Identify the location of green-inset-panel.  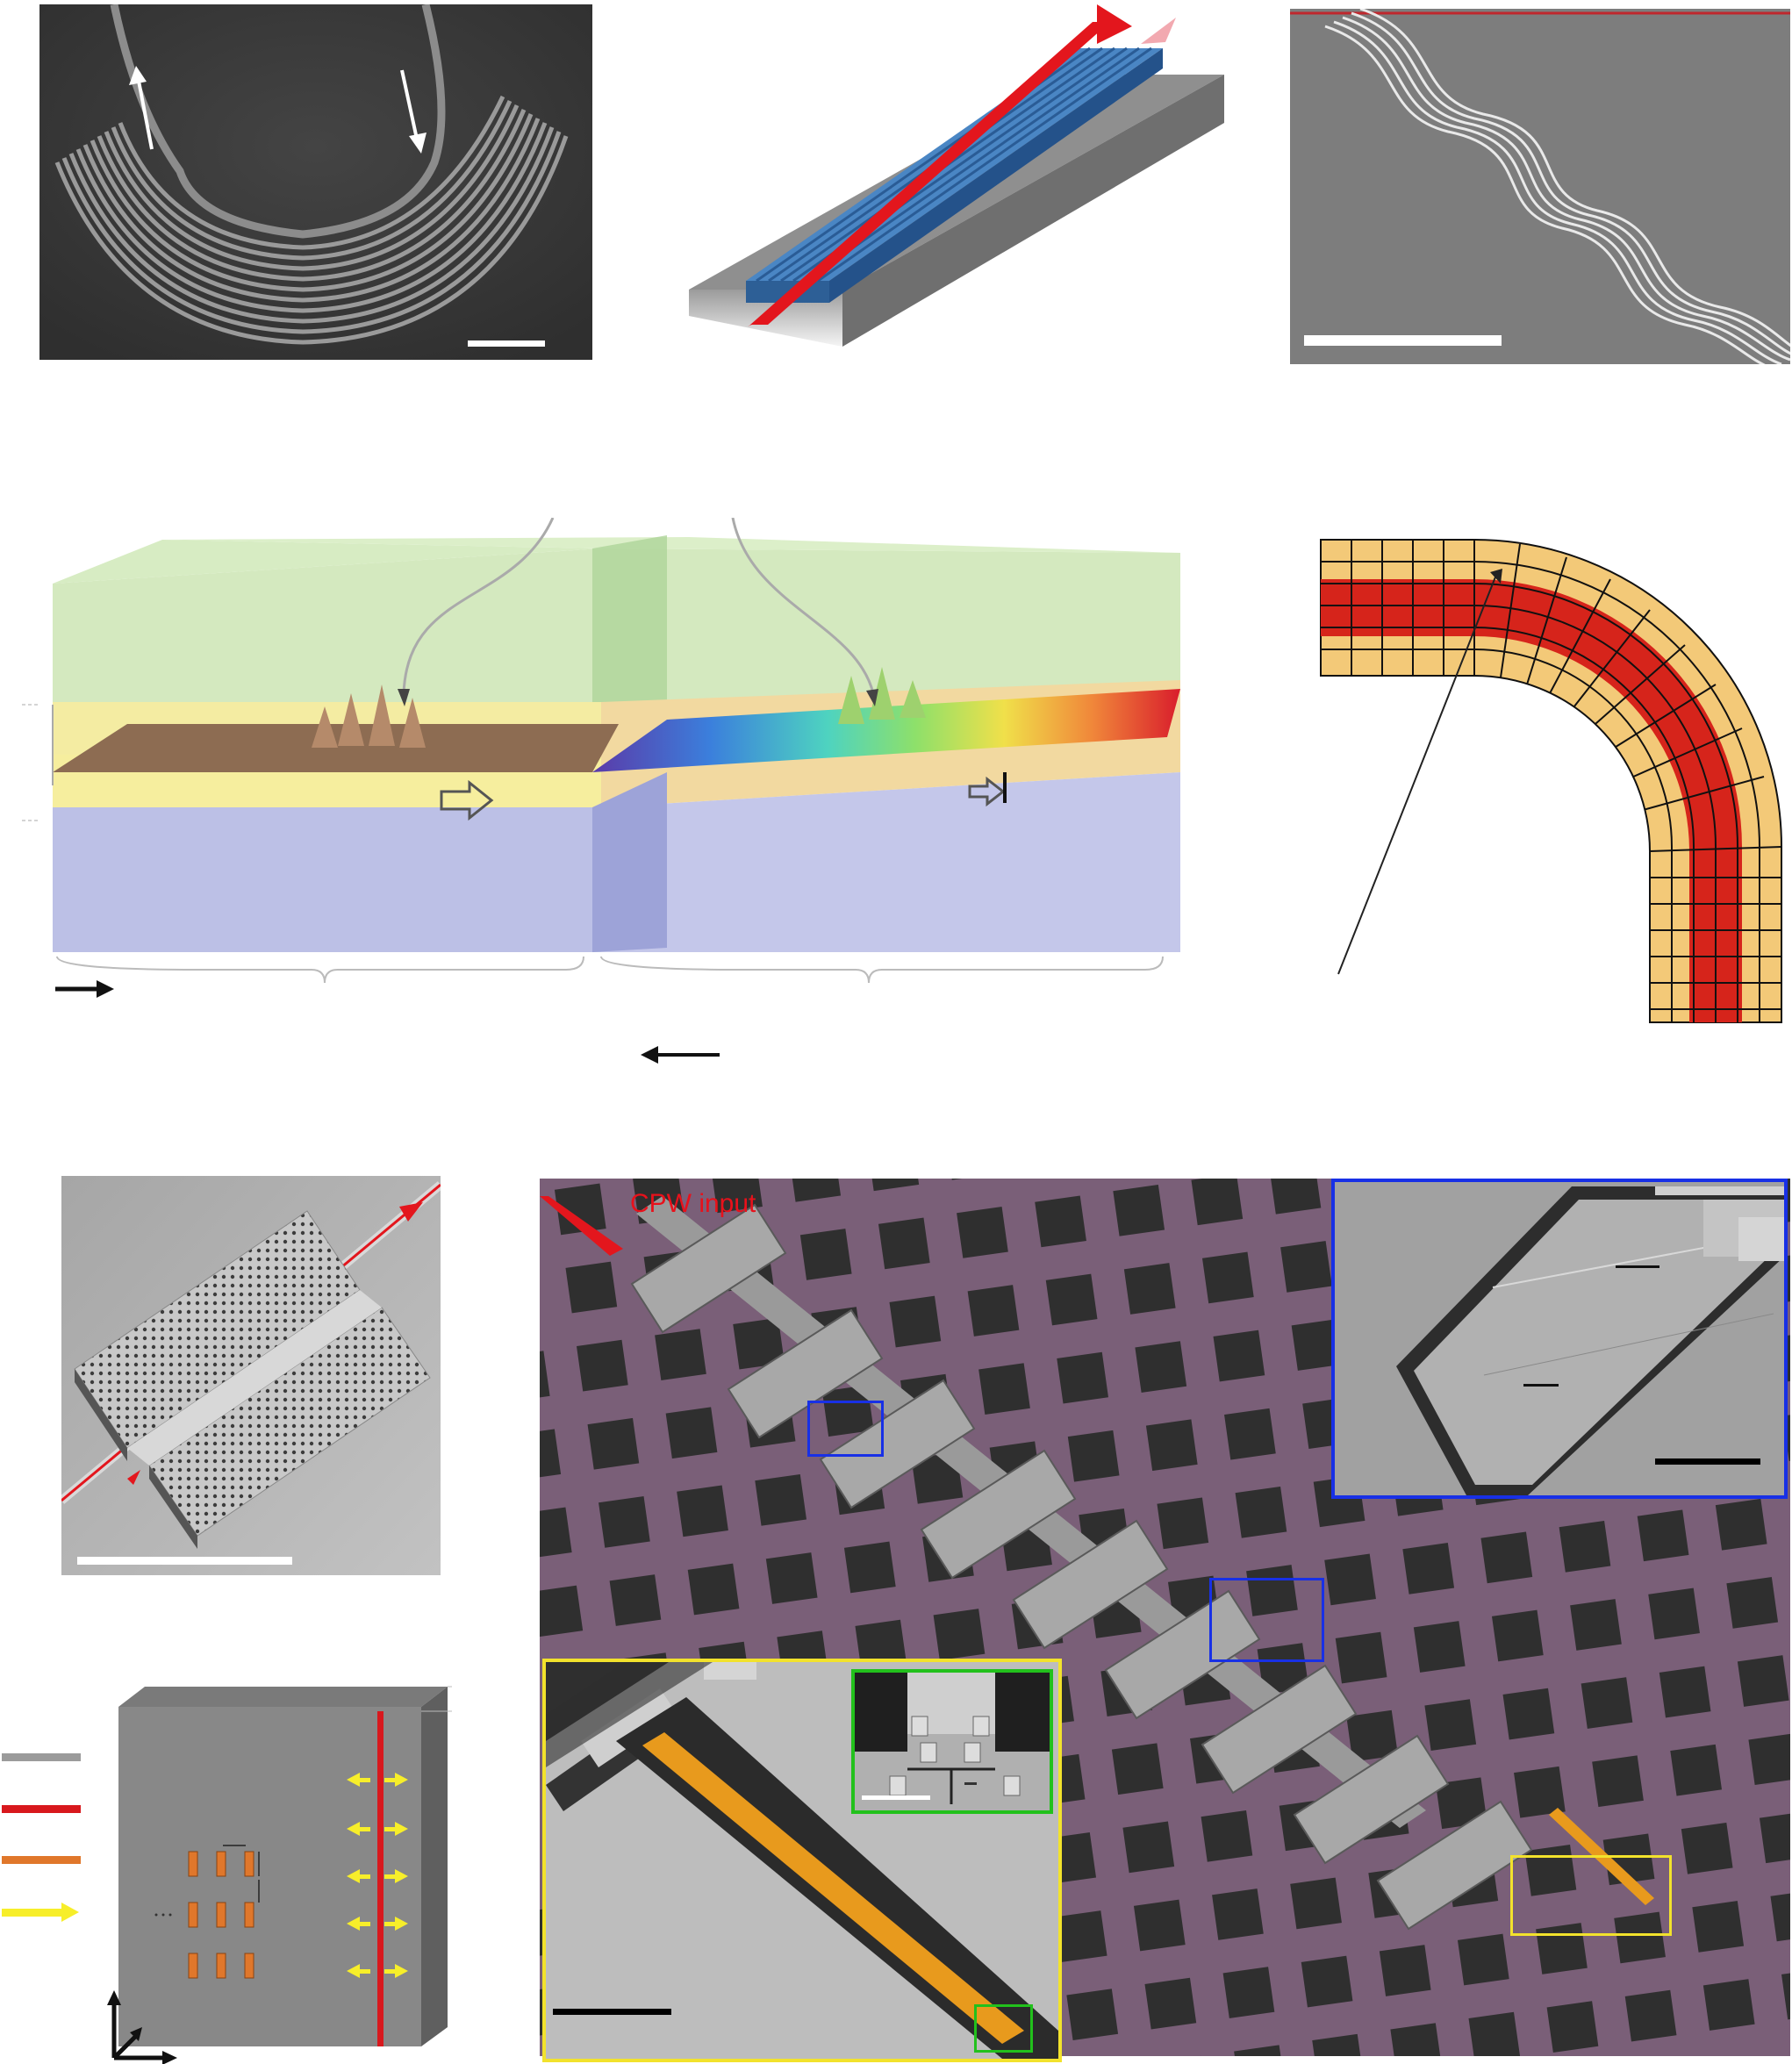
(952, 1741).